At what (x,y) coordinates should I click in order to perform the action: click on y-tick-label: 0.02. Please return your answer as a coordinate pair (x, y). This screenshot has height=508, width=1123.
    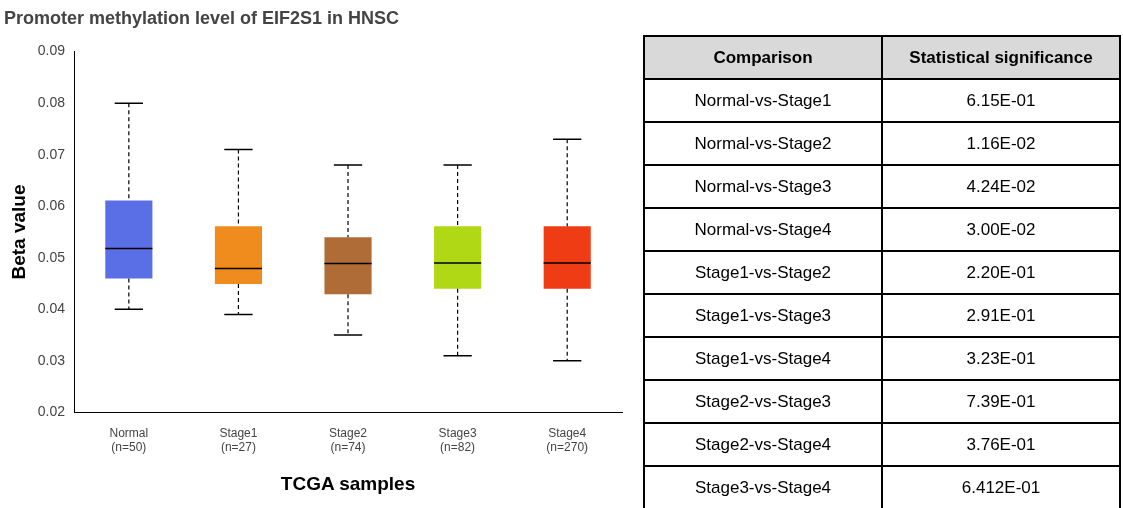
    Looking at the image, I should click on (51, 411).